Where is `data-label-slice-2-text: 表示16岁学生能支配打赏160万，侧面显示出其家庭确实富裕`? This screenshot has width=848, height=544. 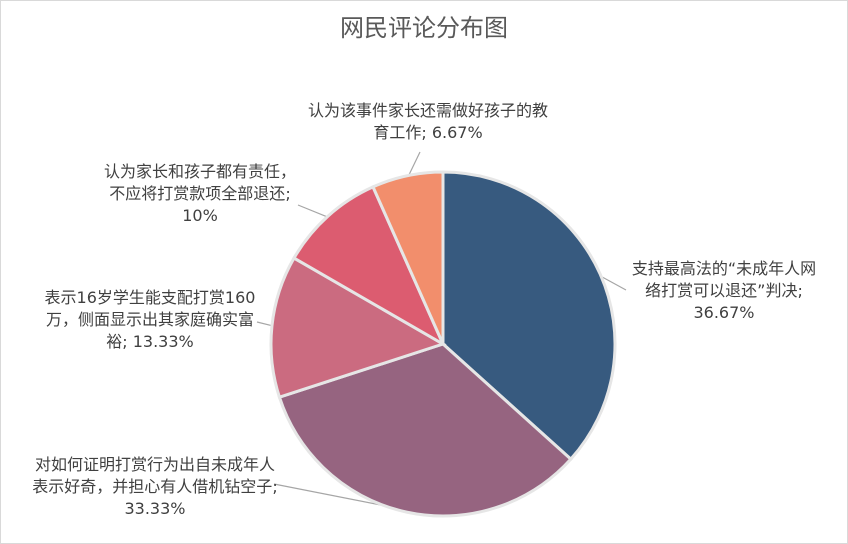
data-label-slice-2-text: 表示16岁学生能支配打赏160万，侧面显示出其家庭确实富裕 is located at coordinates (150, 319).